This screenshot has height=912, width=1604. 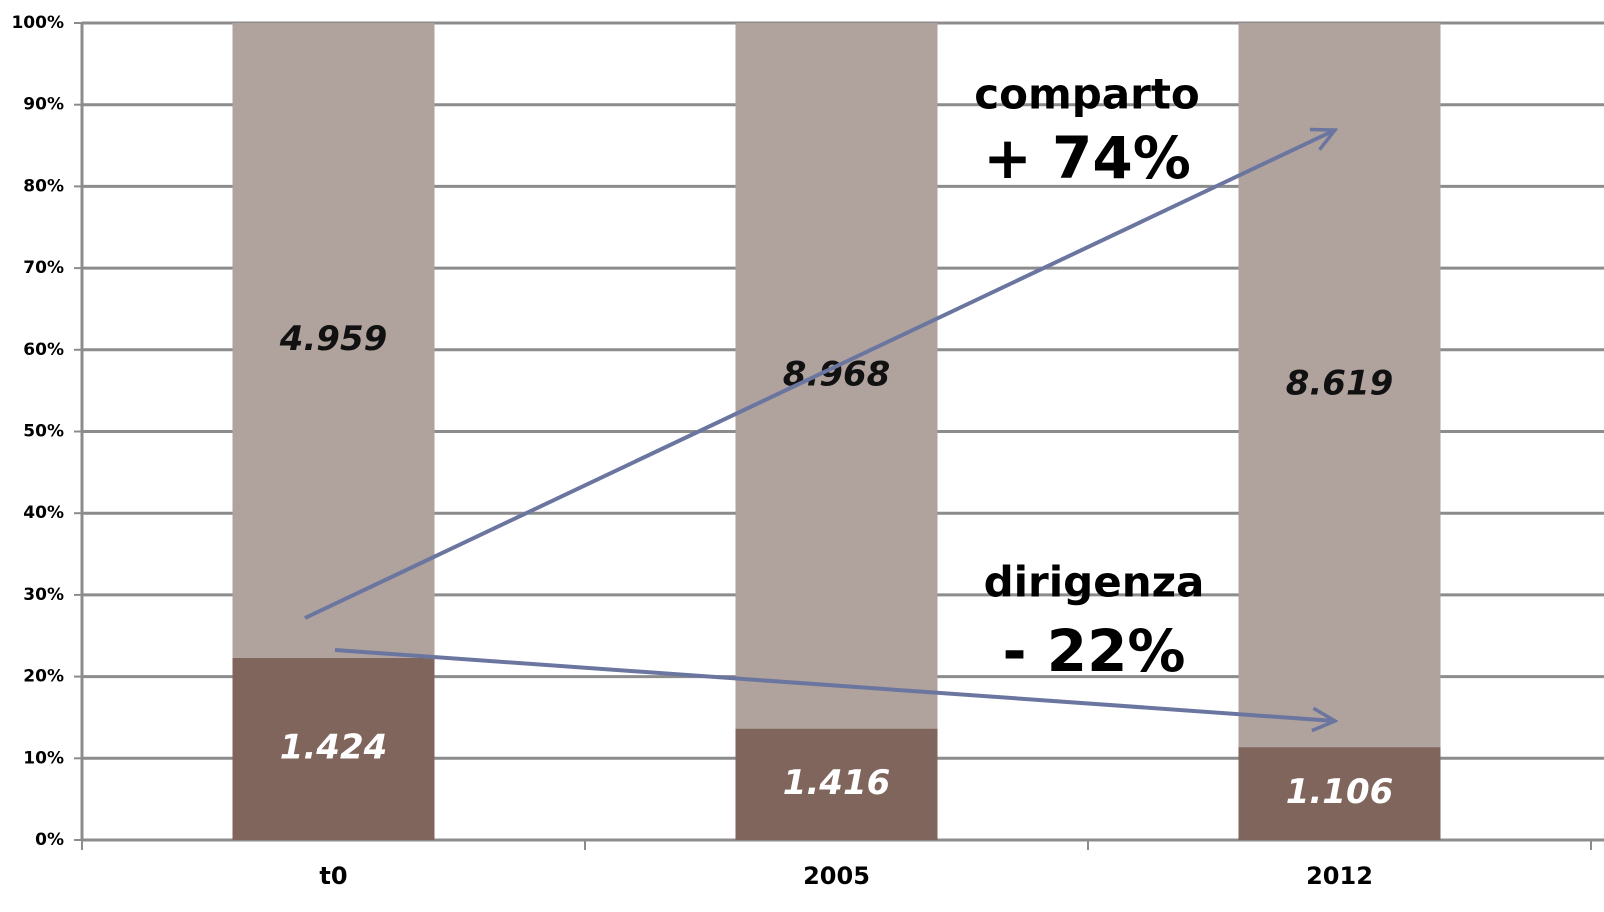 I want to click on annotation: - 22%, so click(x=1093, y=651).